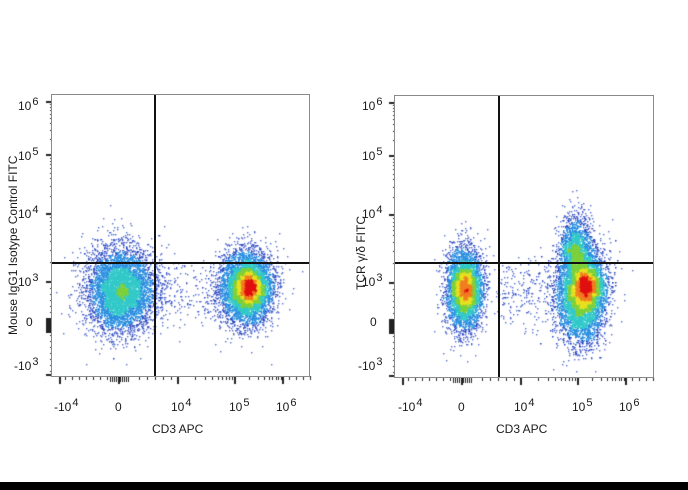 This screenshot has width=688, height=490. What do you see at coordinates (286, 405) in the screenshot?
I see `left-x-tick-1e6: 10⁶` at bounding box center [286, 405].